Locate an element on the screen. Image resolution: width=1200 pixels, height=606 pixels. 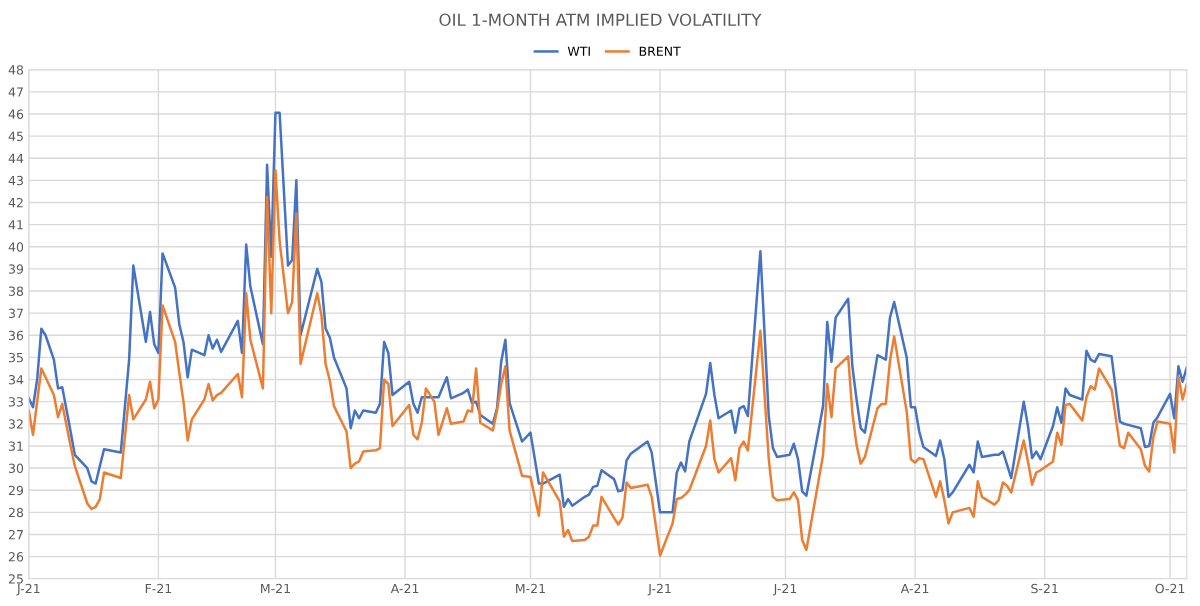
x-tick-label: S-21 is located at coordinates (1044, 588).